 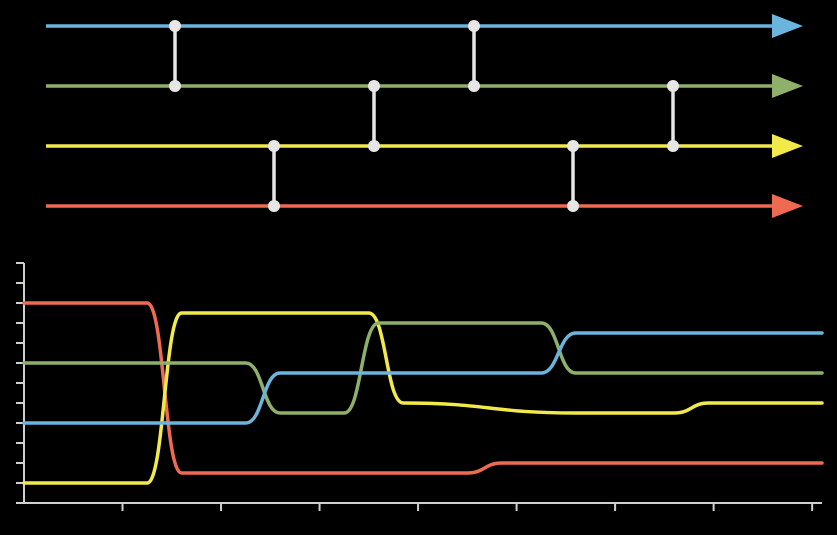 I want to click on arrow-green-icon, so click(x=787, y=86).